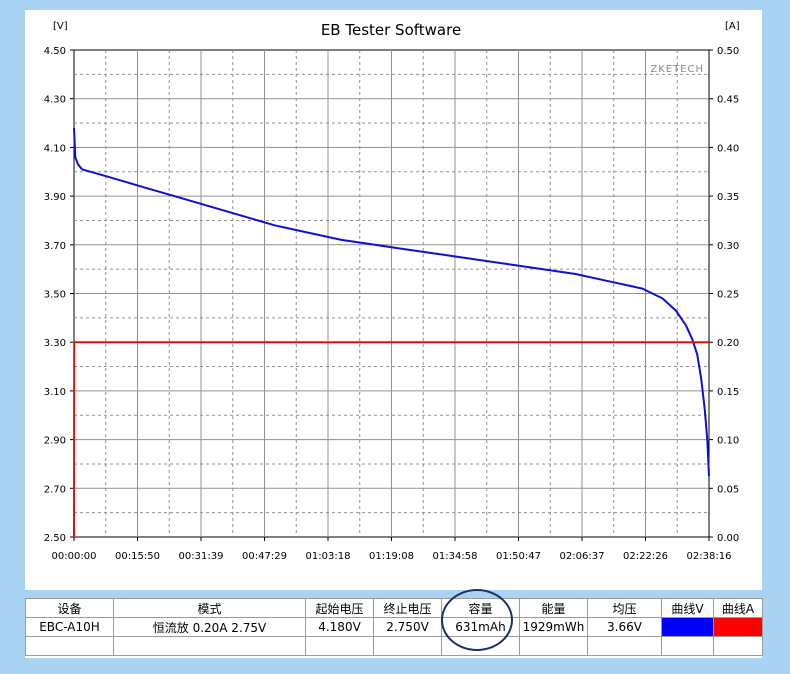 The image size is (790, 674). Describe the element at coordinates (480, 608) in the screenshot. I see `header-capacity: 容量` at that location.